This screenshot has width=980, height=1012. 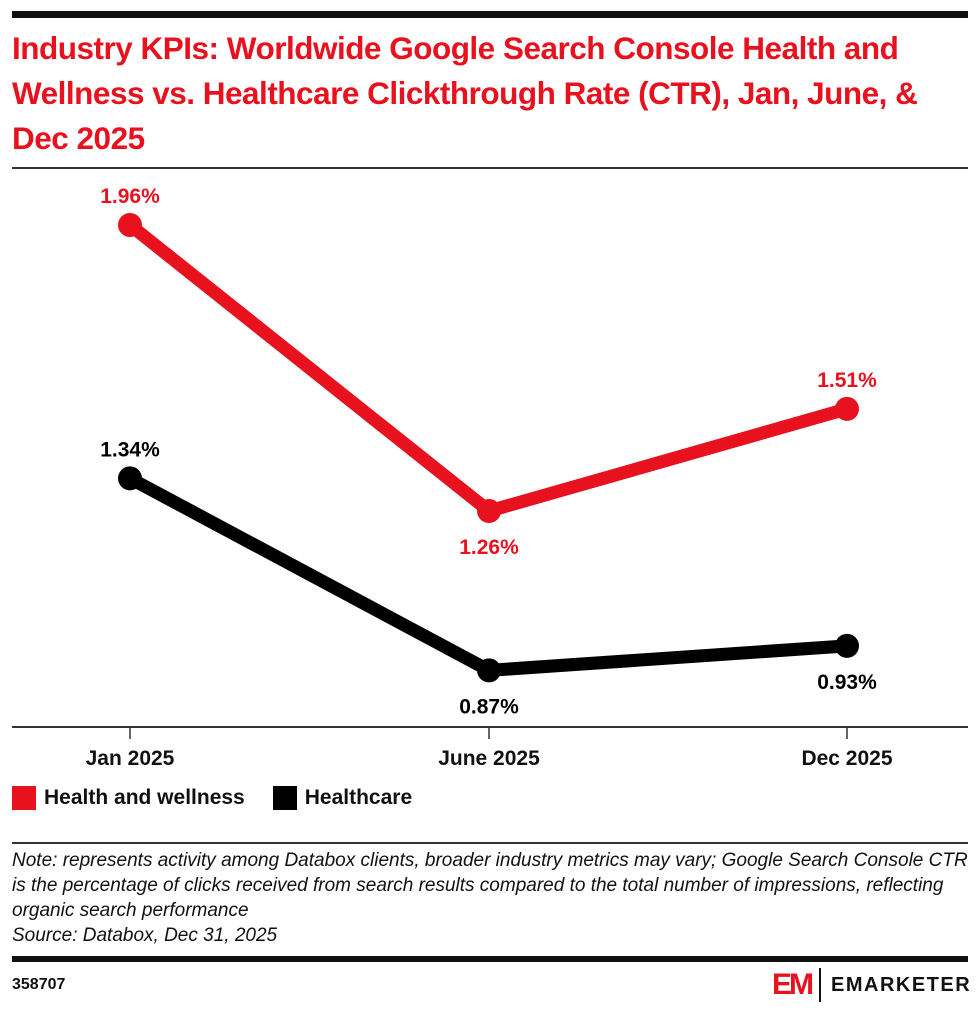 What do you see at coordinates (39, 984) in the screenshot?
I see `chart-id: 358707` at bounding box center [39, 984].